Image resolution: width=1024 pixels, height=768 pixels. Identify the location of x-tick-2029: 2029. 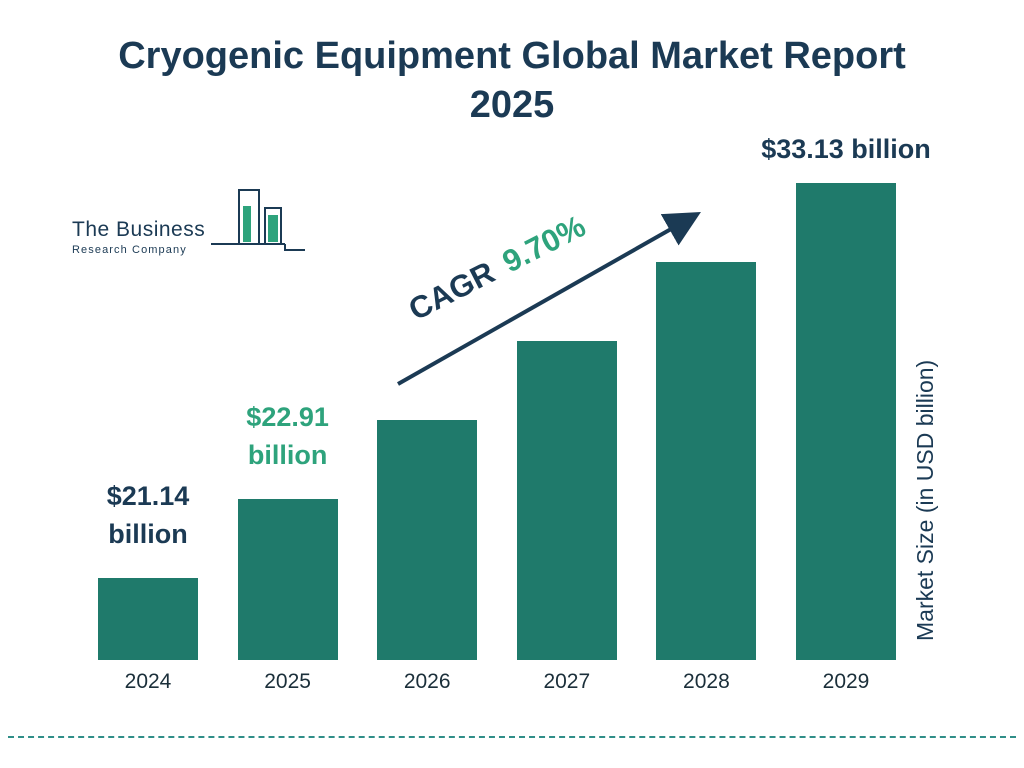
(846, 681).